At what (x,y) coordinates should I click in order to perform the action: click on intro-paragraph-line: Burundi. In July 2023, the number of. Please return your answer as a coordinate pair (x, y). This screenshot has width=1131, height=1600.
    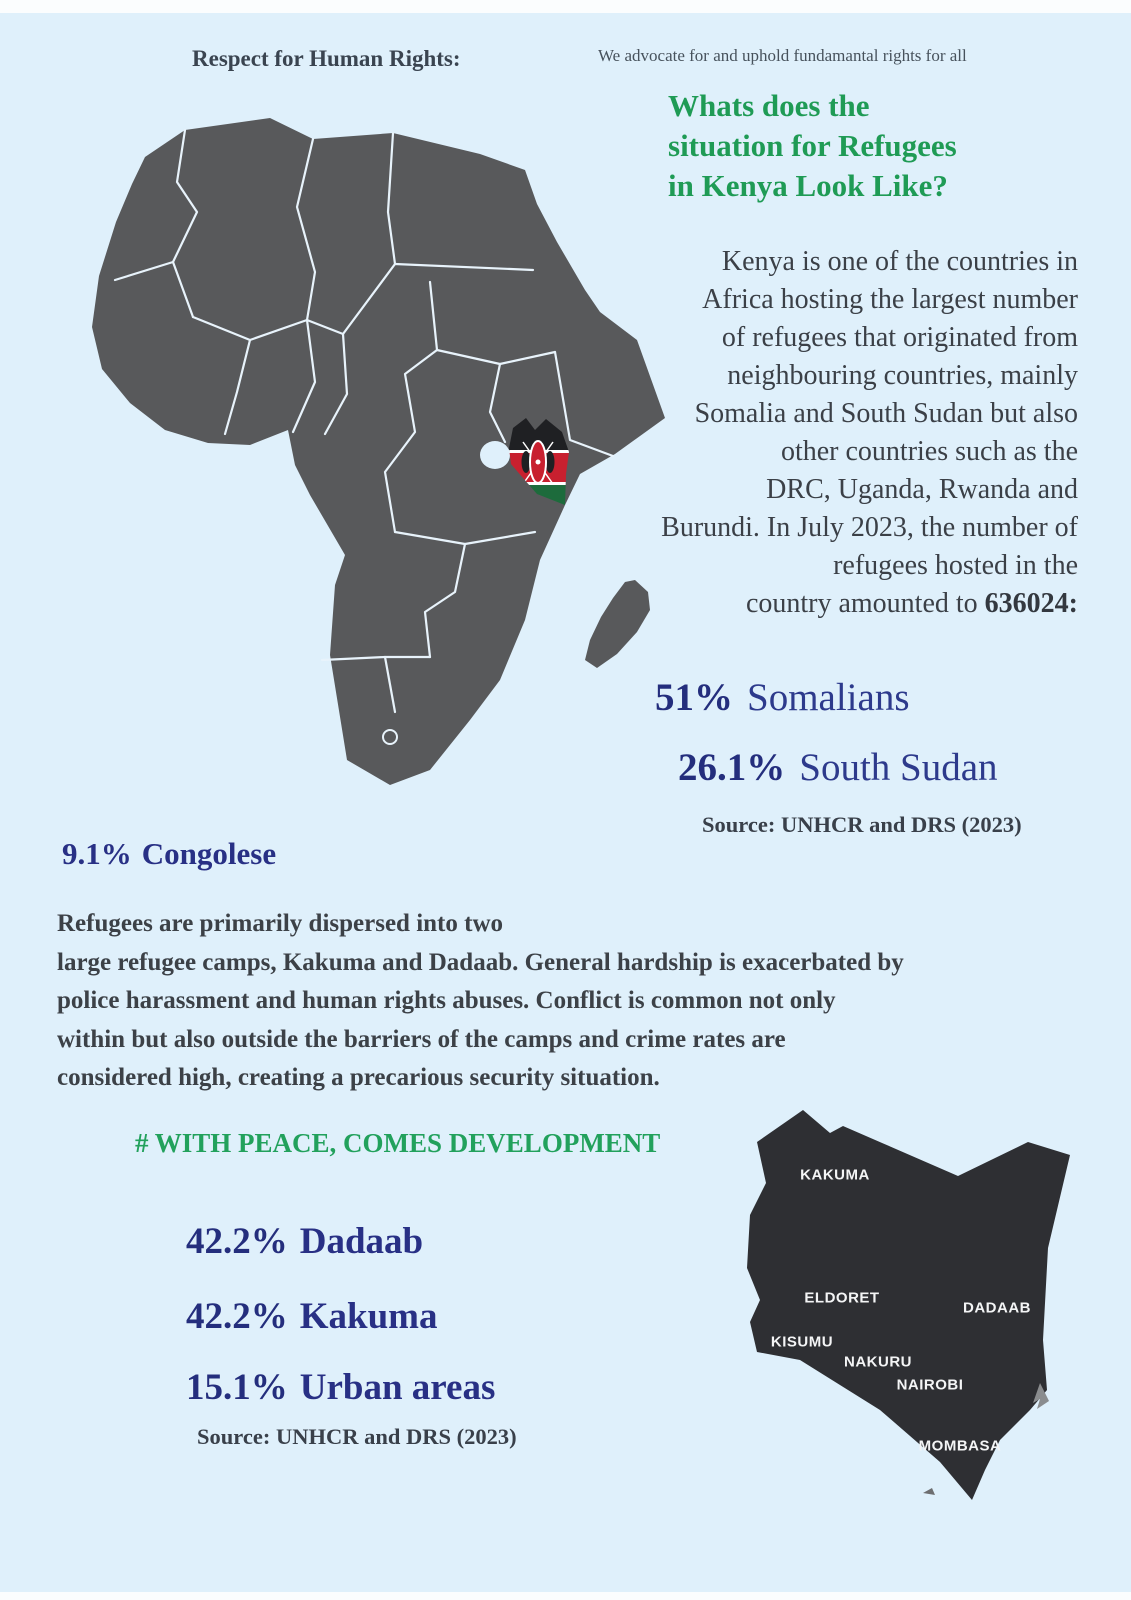
    Looking at the image, I should click on (869, 527).